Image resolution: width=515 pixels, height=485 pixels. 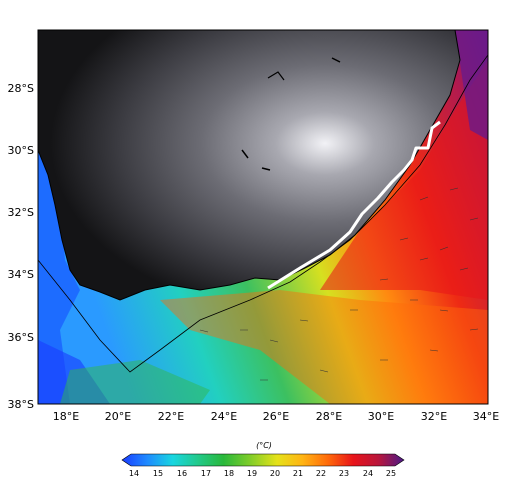 What do you see at coordinates (66, 416) in the screenshot?
I see `lon-tick-18e: 18°E` at bounding box center [66, 416].